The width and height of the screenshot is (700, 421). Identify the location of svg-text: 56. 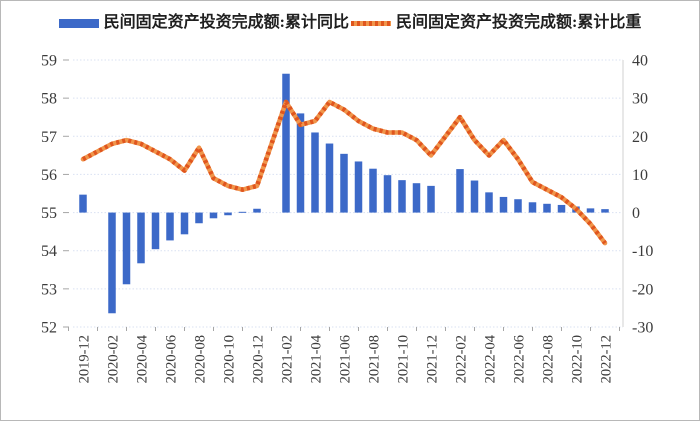
(49, 175).